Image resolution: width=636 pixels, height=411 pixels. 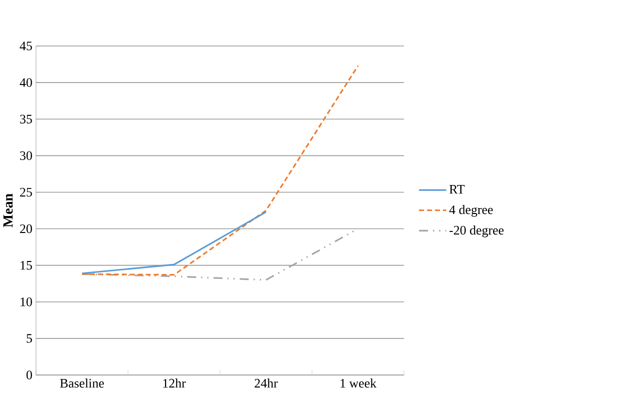 What do you see at coordinates (471, 211) in the screenshot?
I see `legend-label: 4 degree` at bounding box center [471, 211].